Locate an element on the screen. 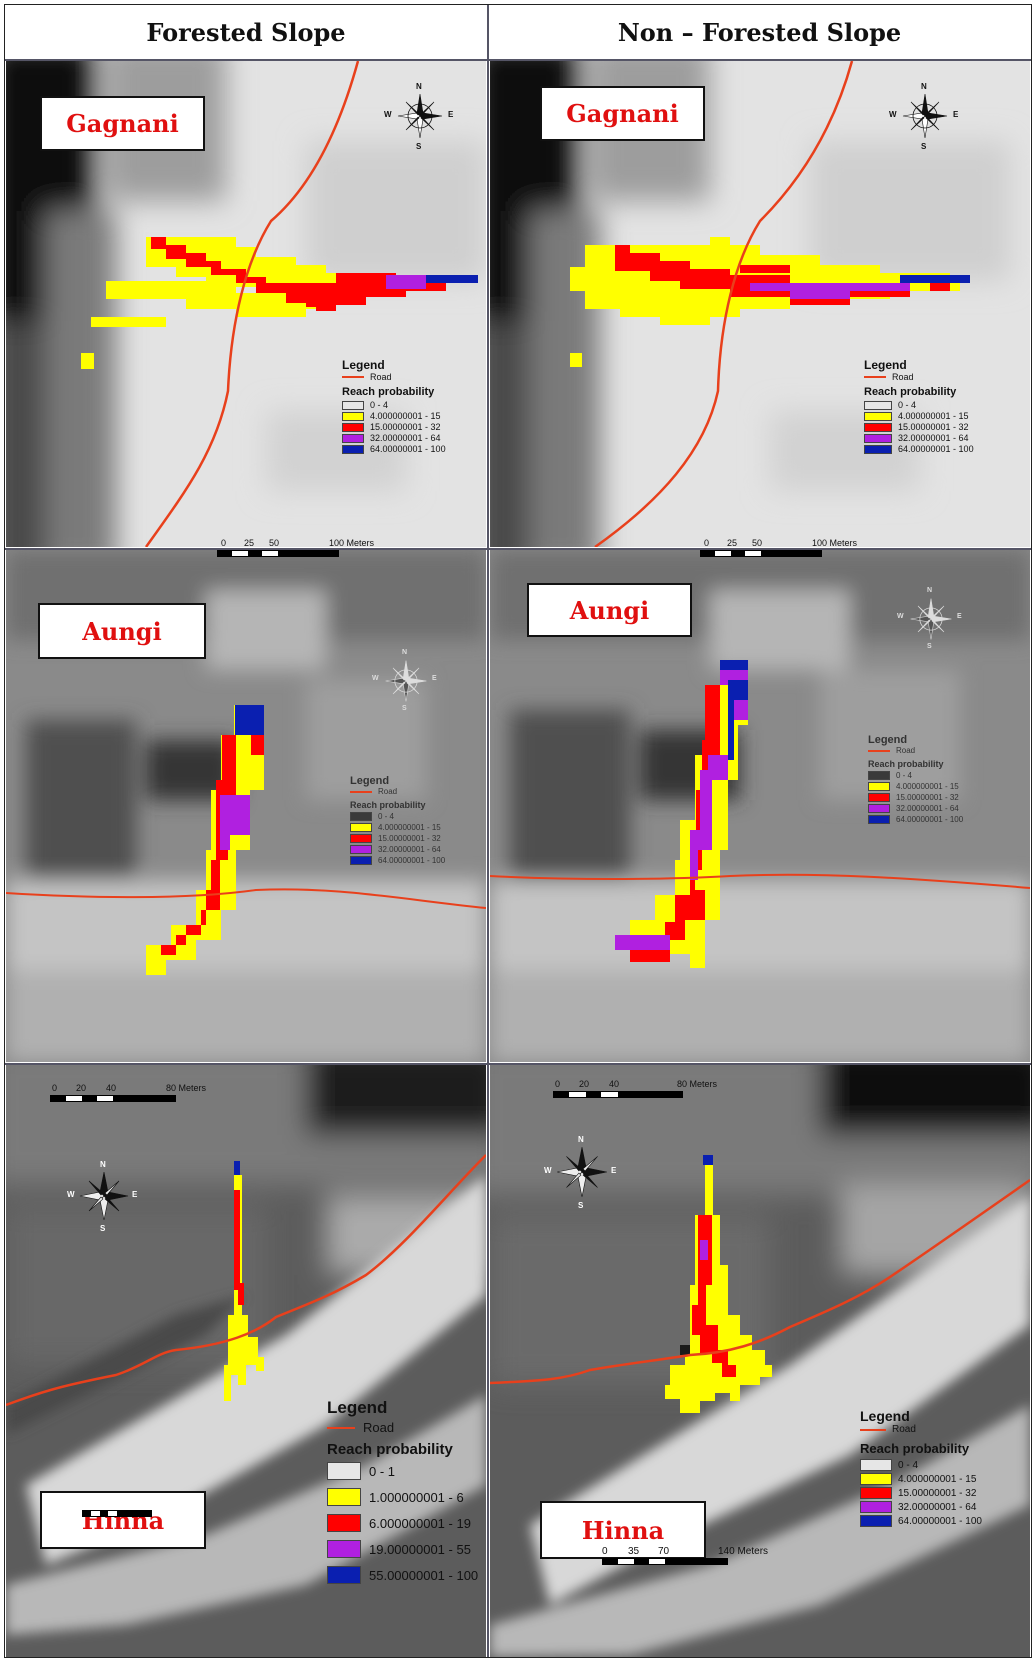  map-canvas is located at coordinates (246, 304).